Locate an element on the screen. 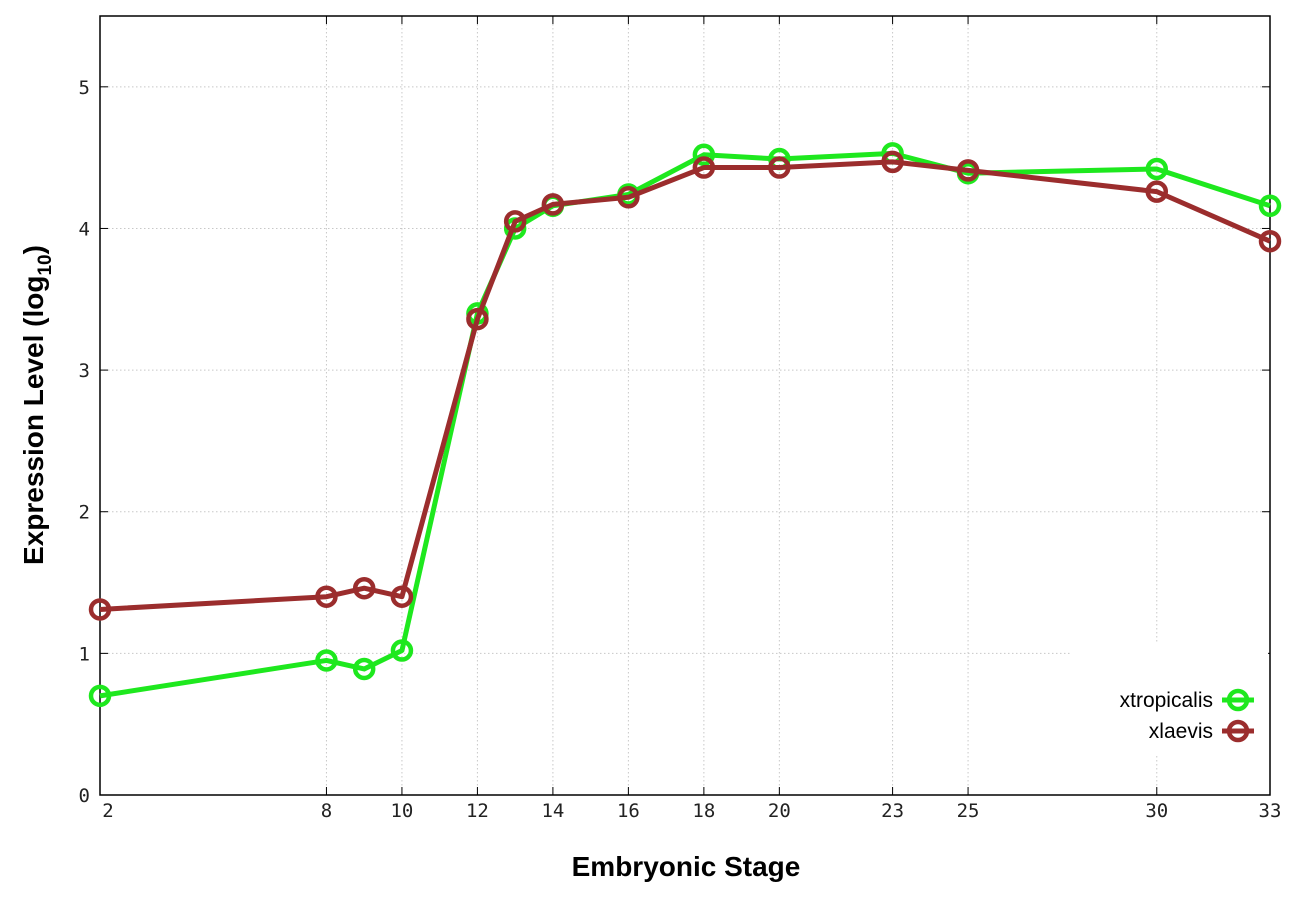 The width and height of the screenshot is (1296, 907). x-tick-label: 16 is located at coordinates (628, 811).